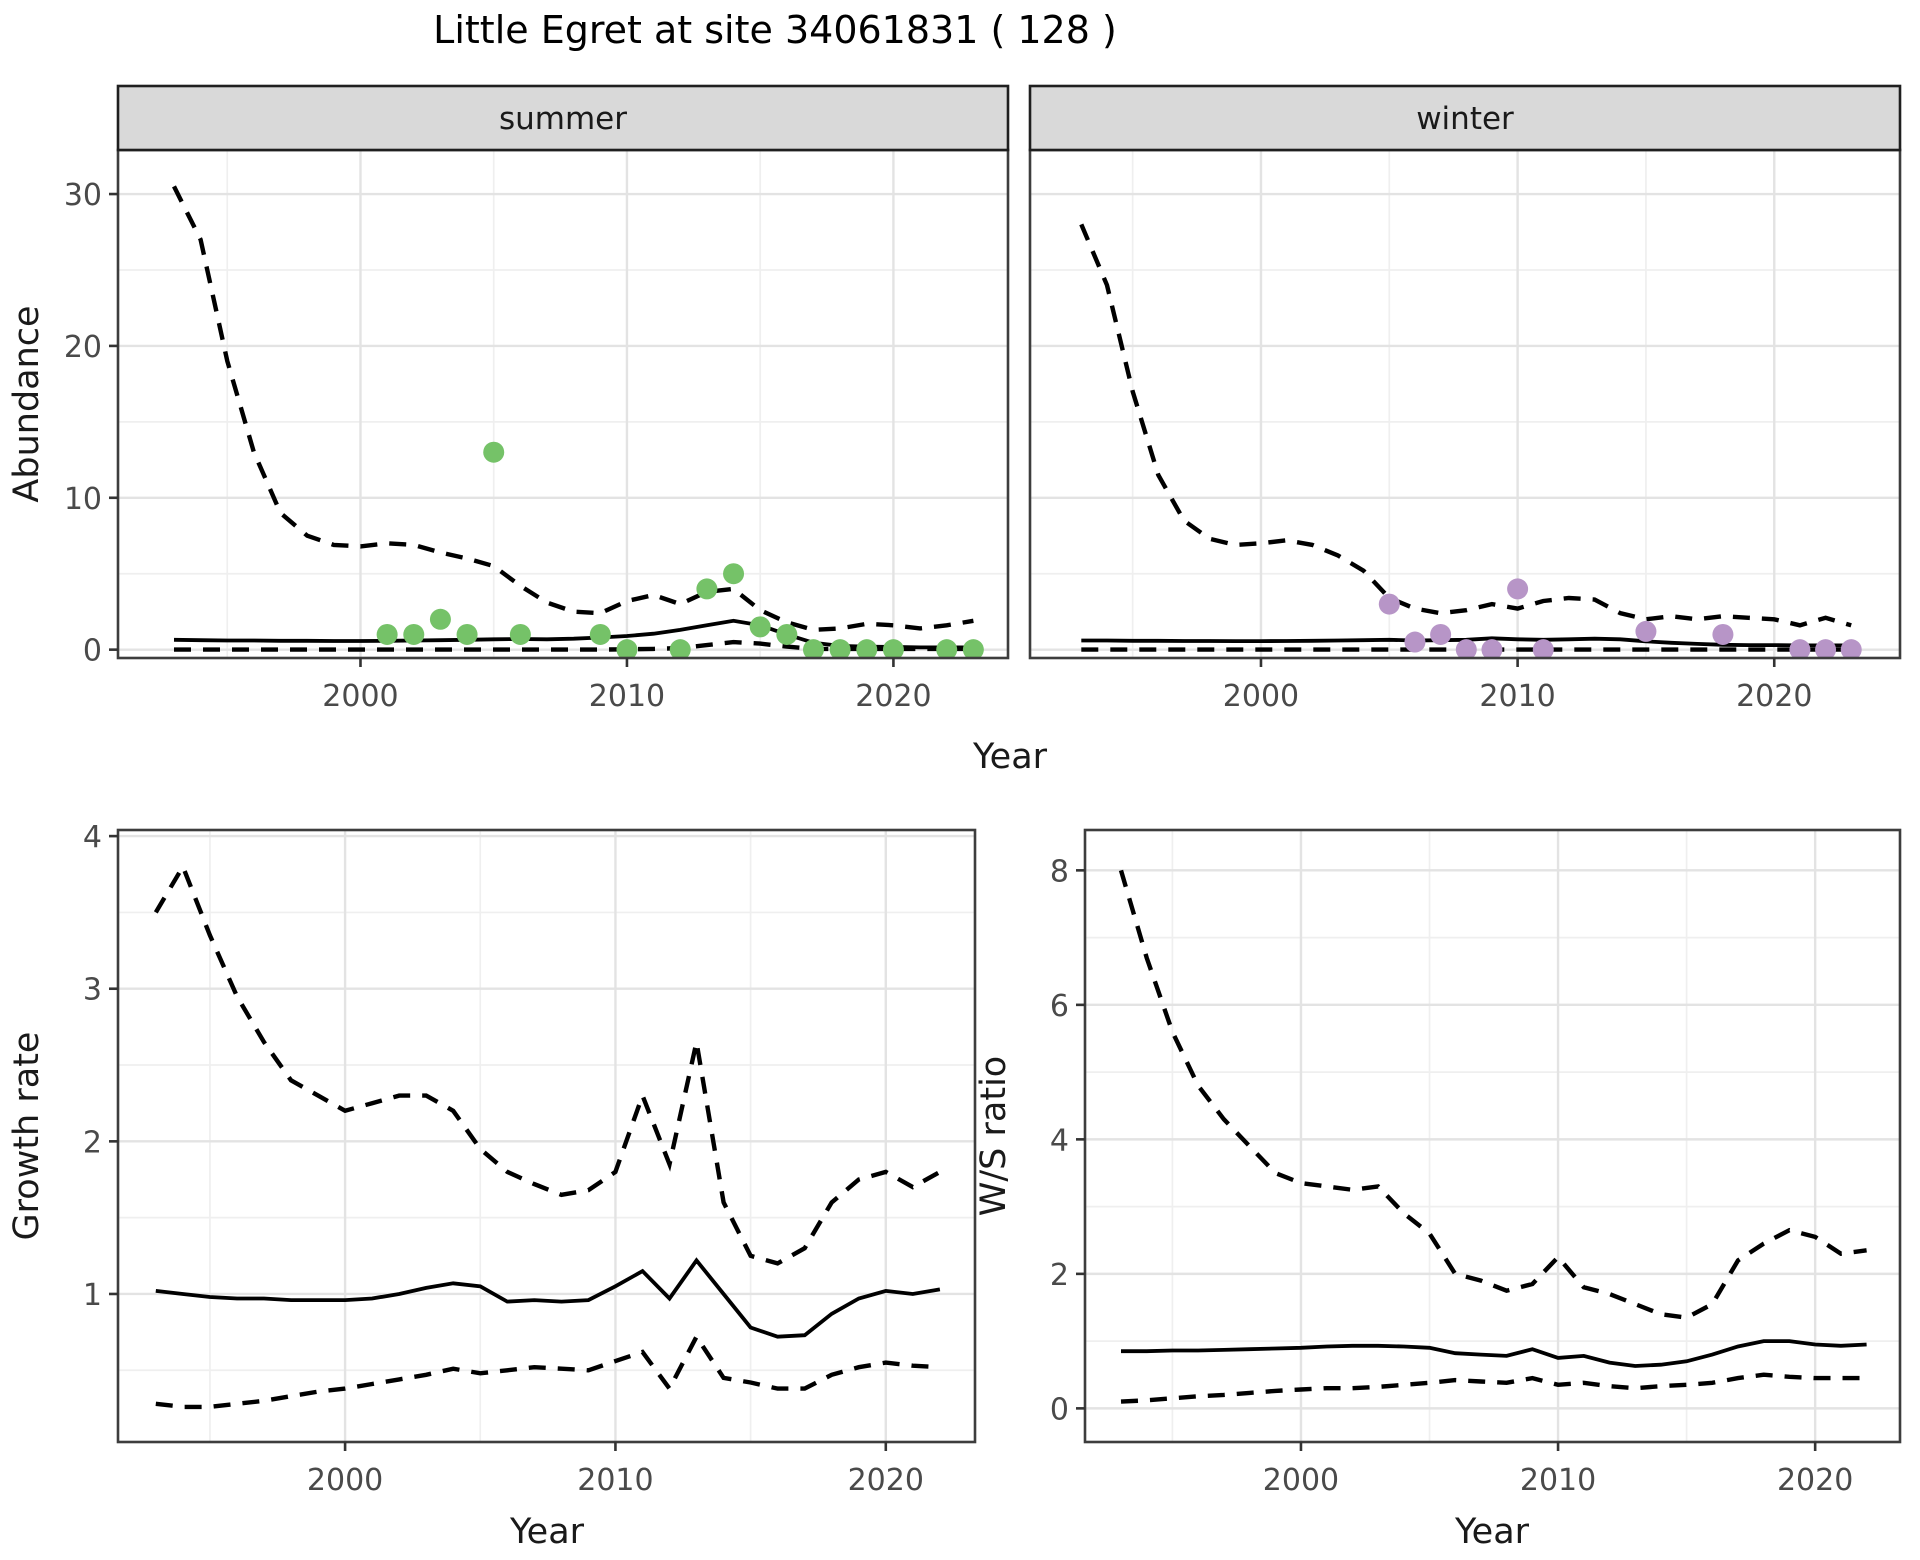  Describe the element at coordinates (27, 403) in the screenshot. I see `y-axis-title-abundance: Abundance` at that location.